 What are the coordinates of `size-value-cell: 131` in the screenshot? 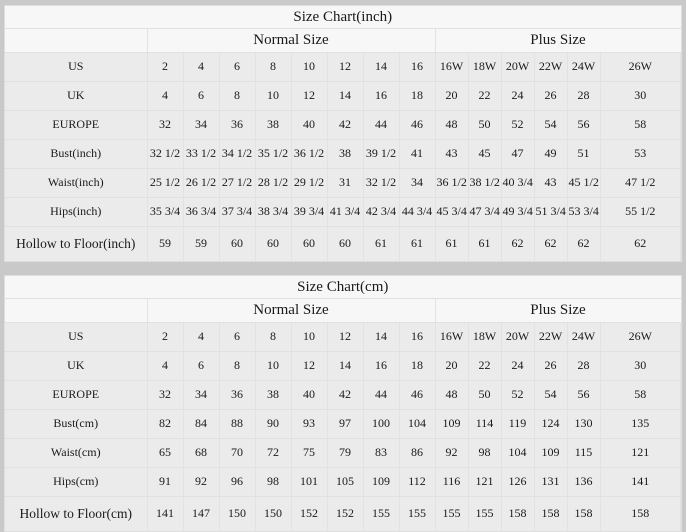 It's located at (551, 482).